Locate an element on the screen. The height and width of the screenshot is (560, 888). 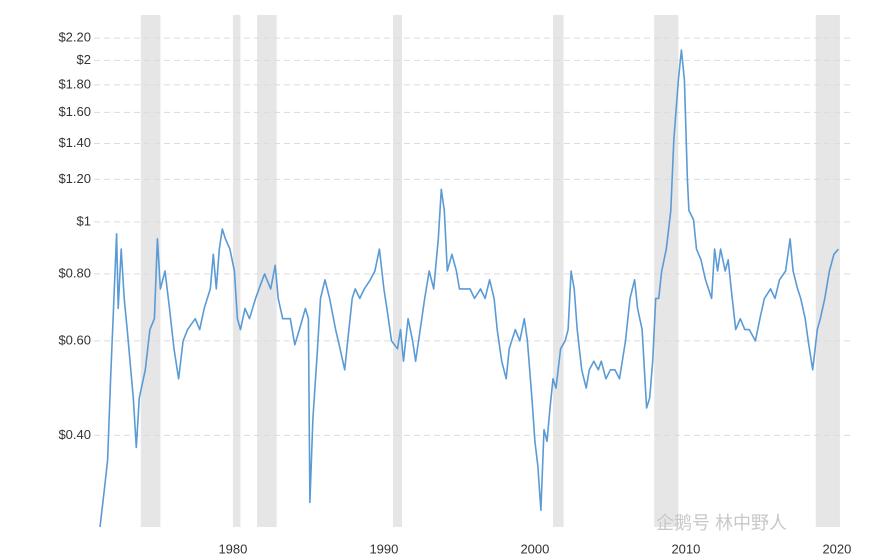
x-tick-label: 1990 is located at coordinates (383, 548).